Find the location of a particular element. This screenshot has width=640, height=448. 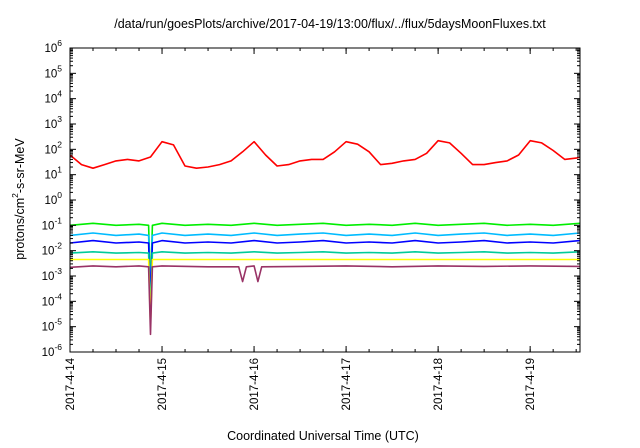

y-tick-label: 10⁻² is located at coordinates (52, 249).